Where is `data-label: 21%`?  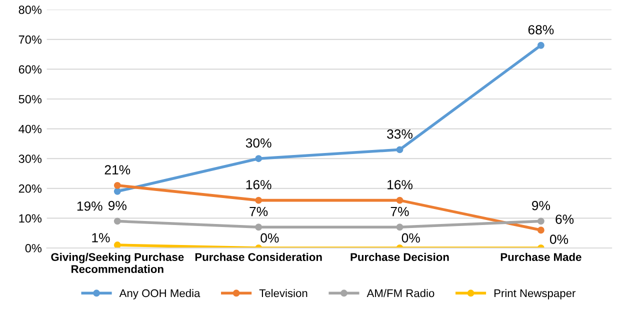
data-label: 21% is located at coordinates (117, 169).